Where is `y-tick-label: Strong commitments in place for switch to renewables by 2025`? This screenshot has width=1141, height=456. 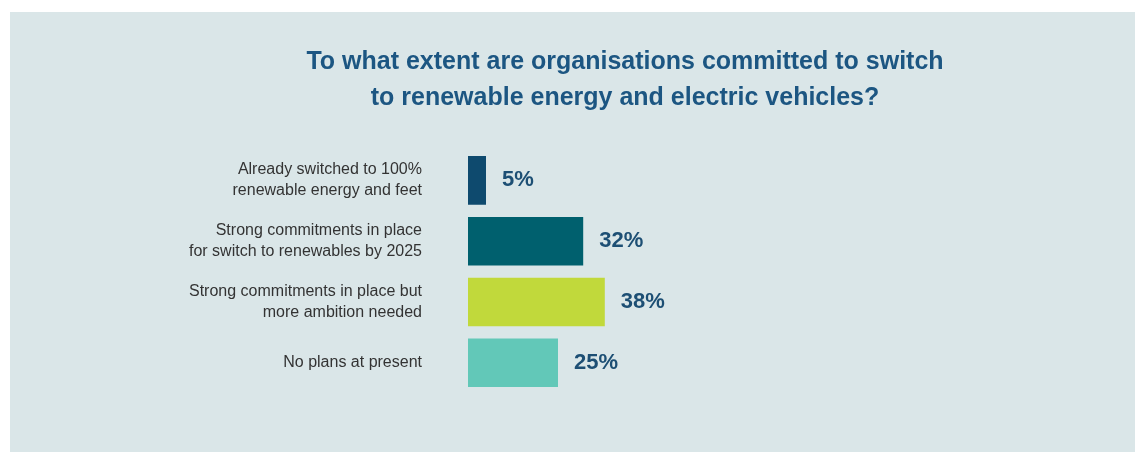
y-tick-label: Strong commitments in place for switch to renewables by 2025 is located at coordinates (305, 240).